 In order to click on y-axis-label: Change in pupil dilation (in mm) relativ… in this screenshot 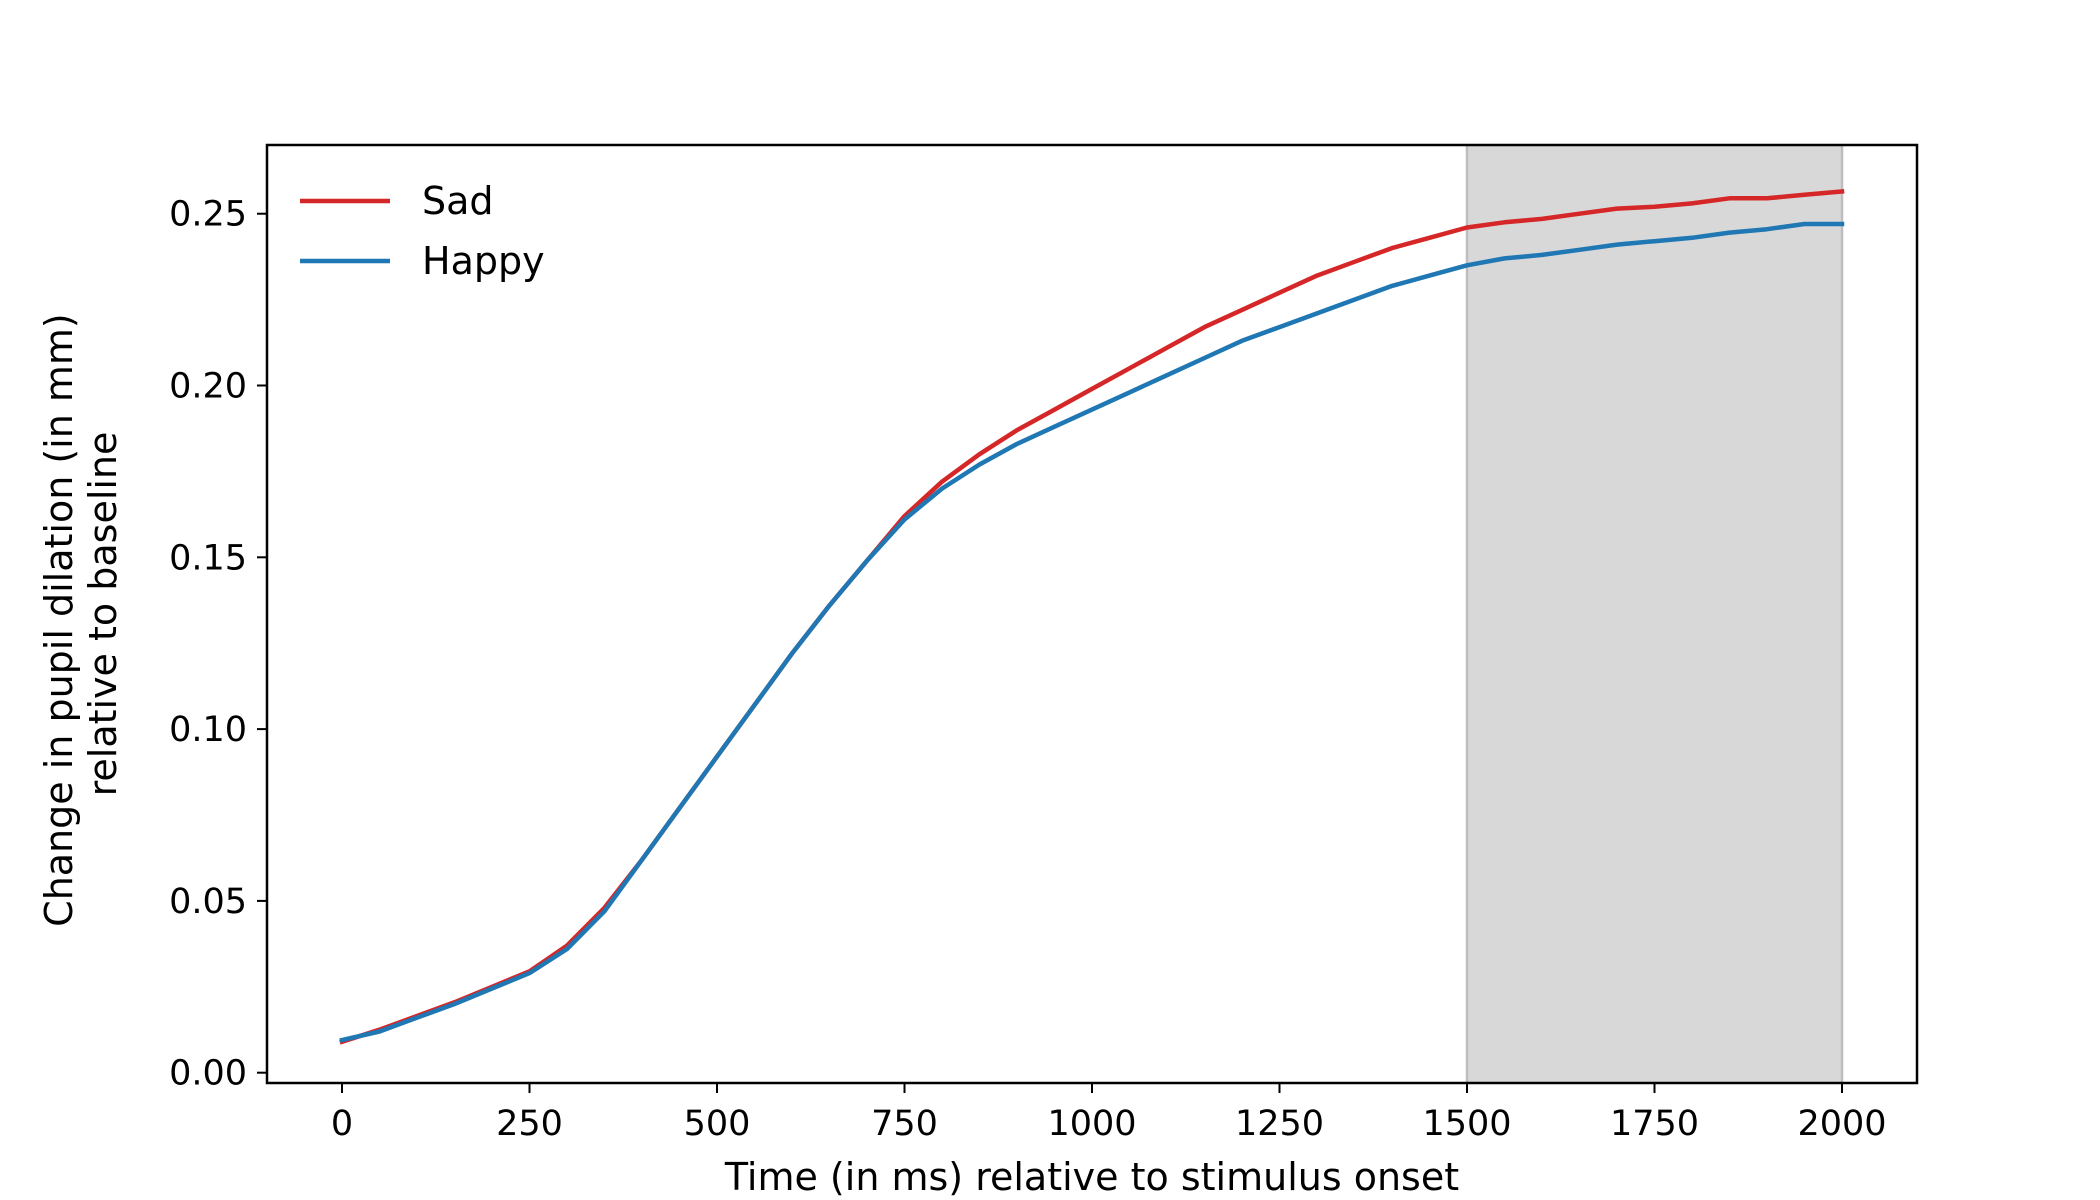, I will do `click(81, 614)`.